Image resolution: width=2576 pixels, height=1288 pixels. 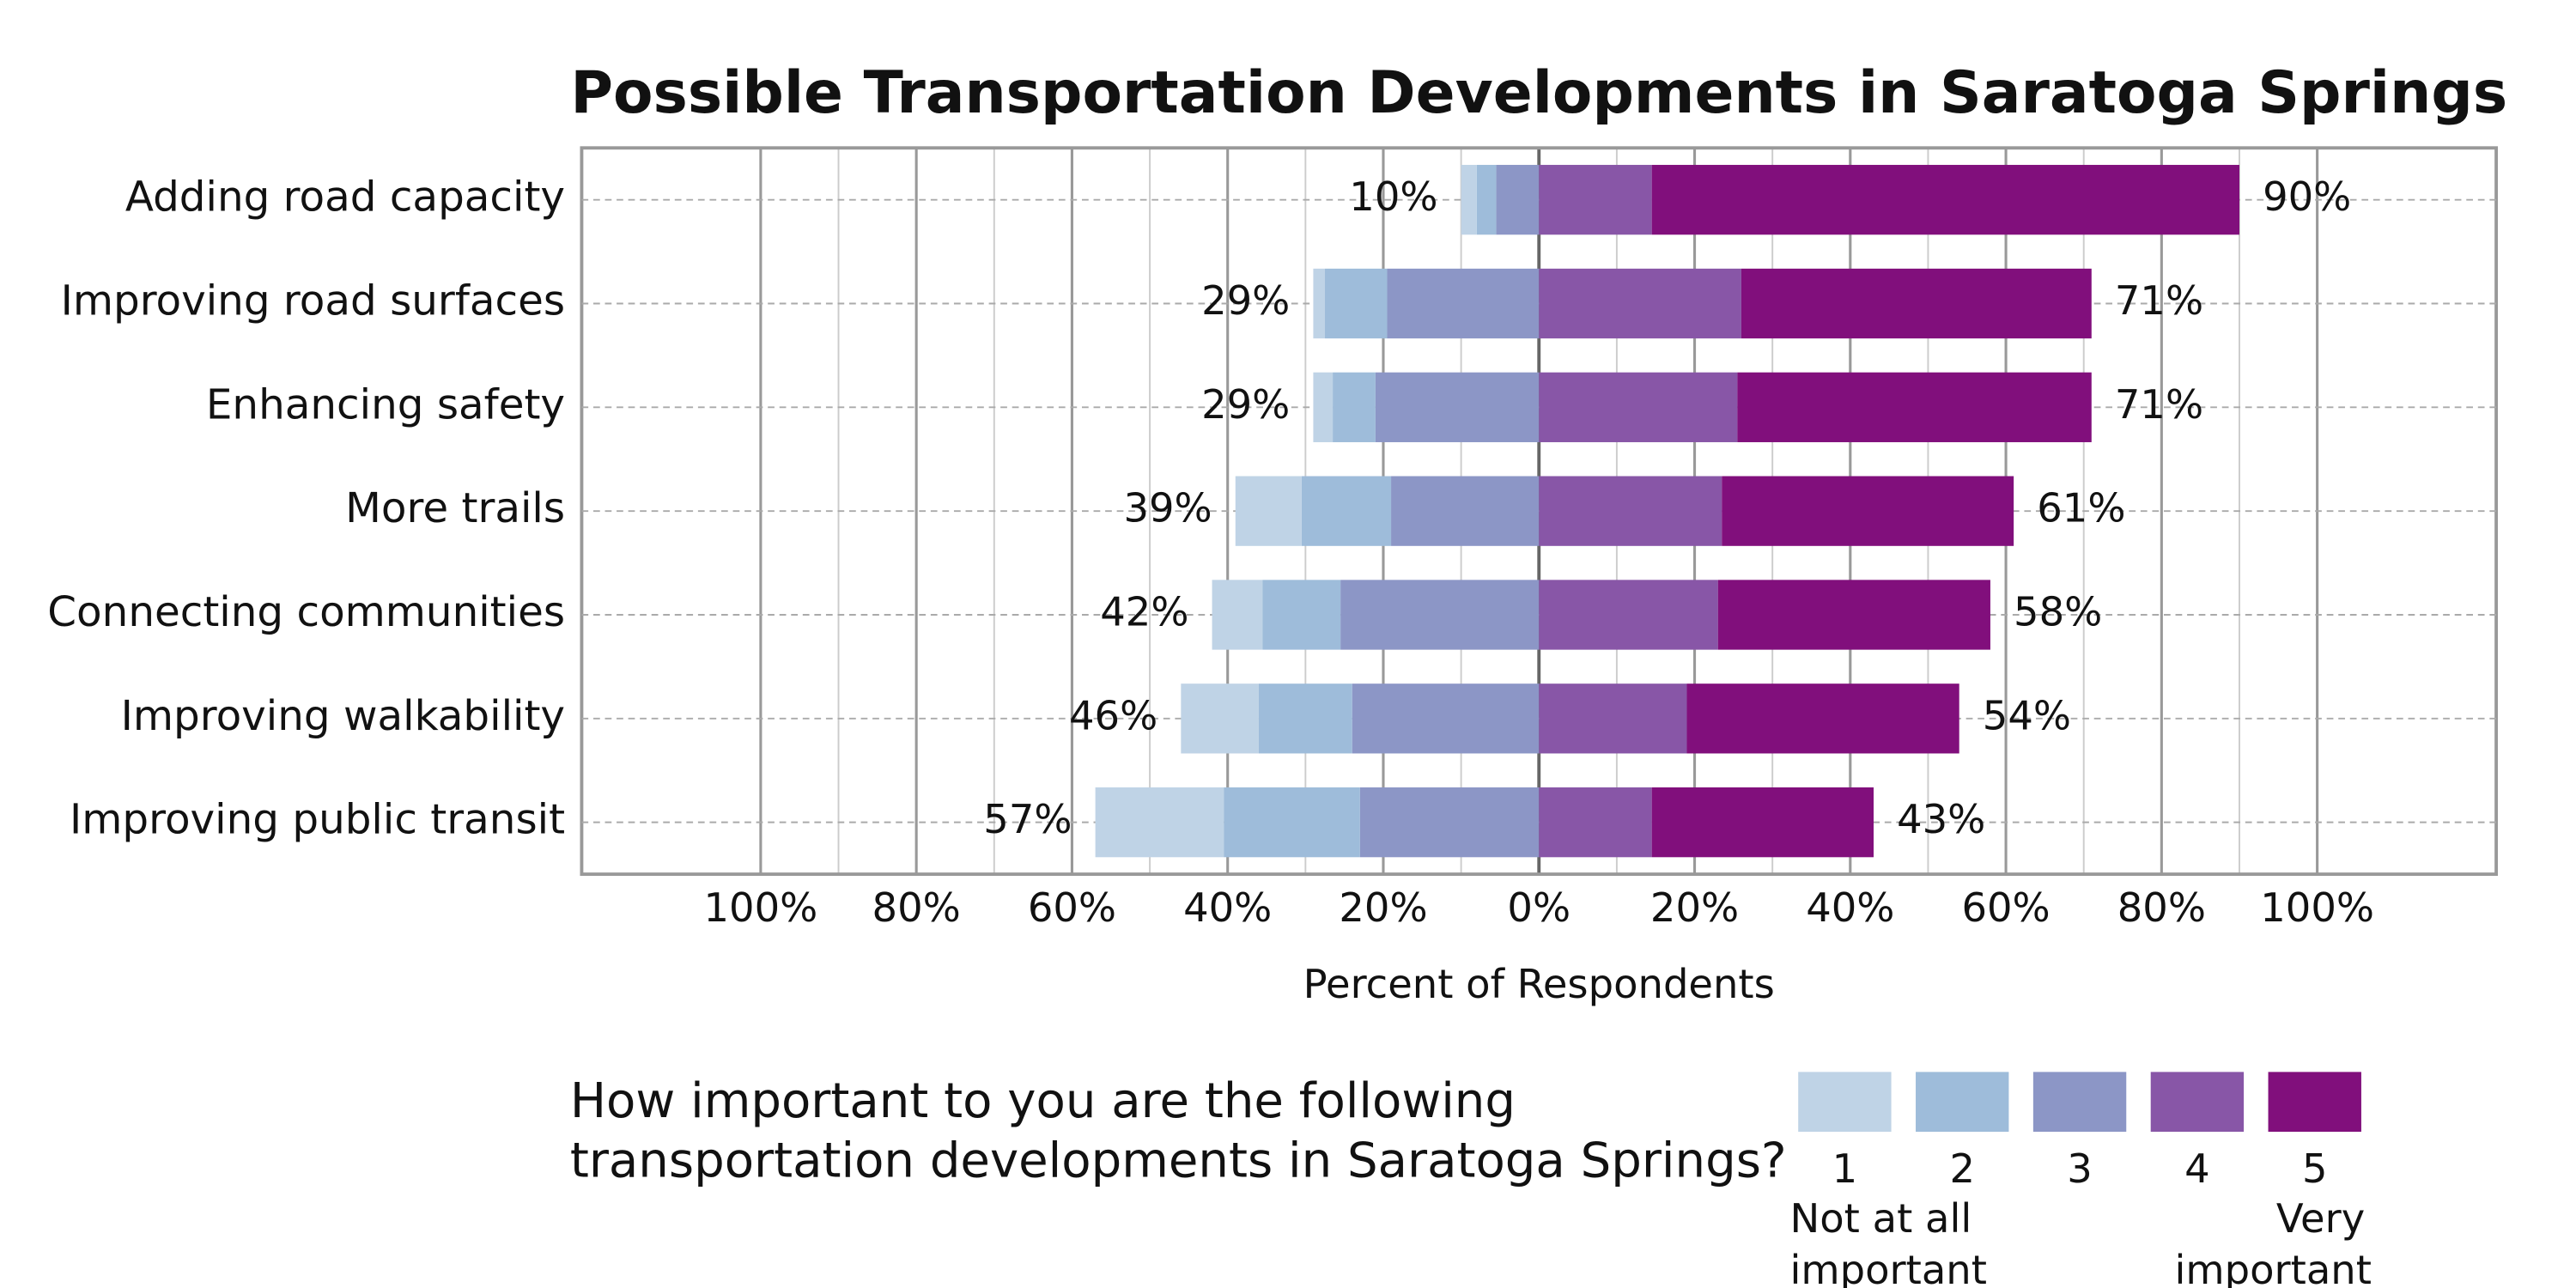 What do you see at coordinates (1539, 907) in the screenshot?
I see `x-tick-label: 0%` at bounding box center [1539, 907].